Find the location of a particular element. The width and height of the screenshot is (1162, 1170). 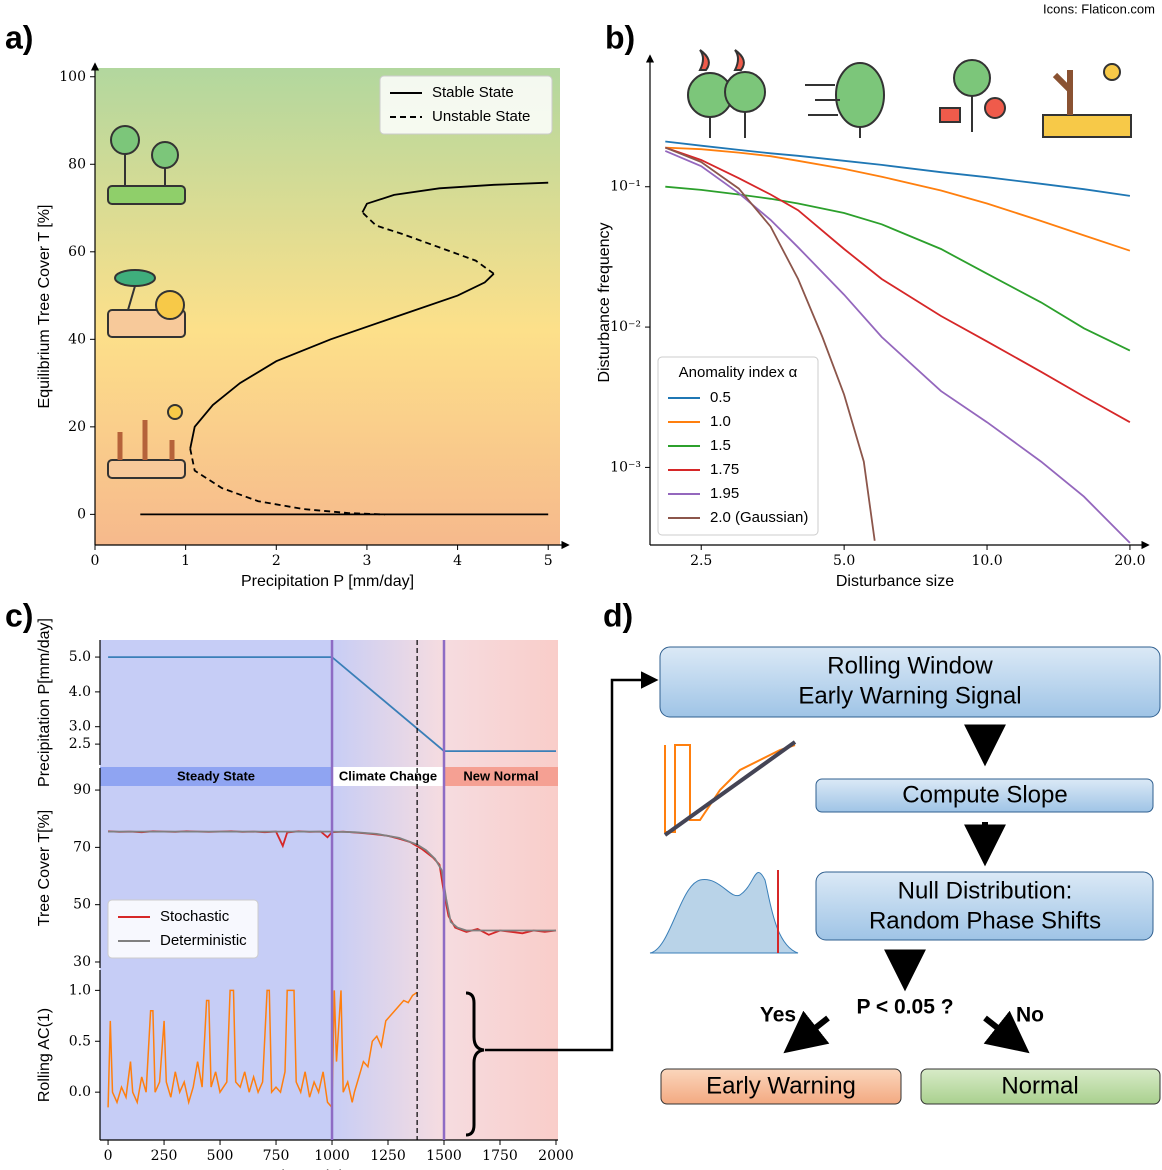

y-axis-label: Rolling AC(1) is located at coordinates (44, 1055).